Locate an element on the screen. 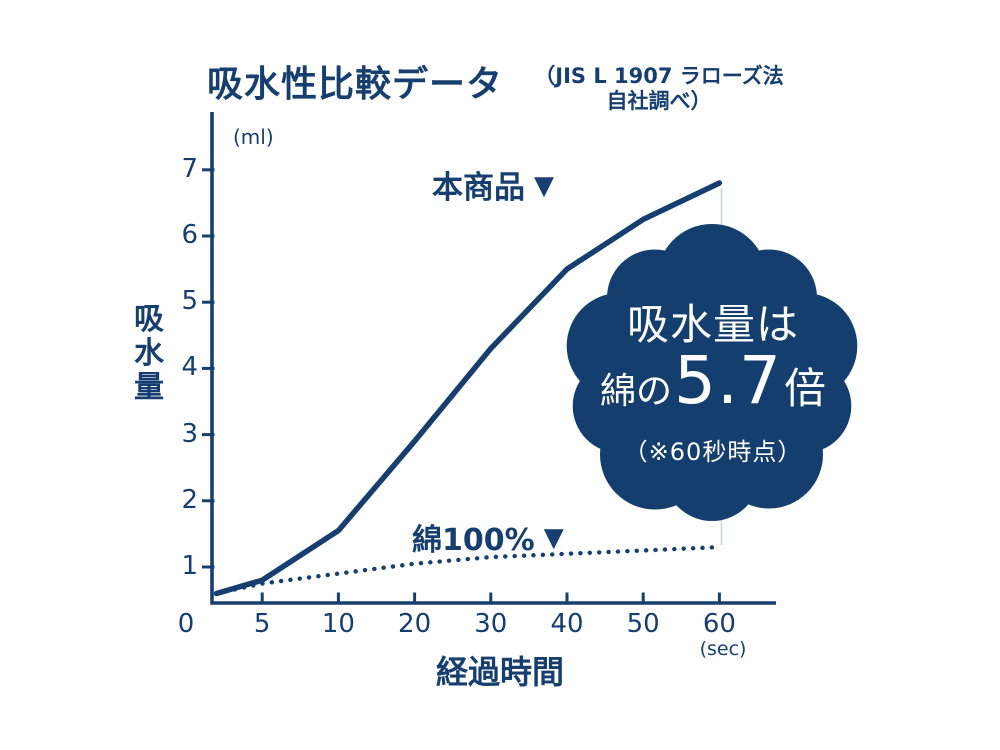  y-tick-label: 4 is located at coordinates (189, 367).